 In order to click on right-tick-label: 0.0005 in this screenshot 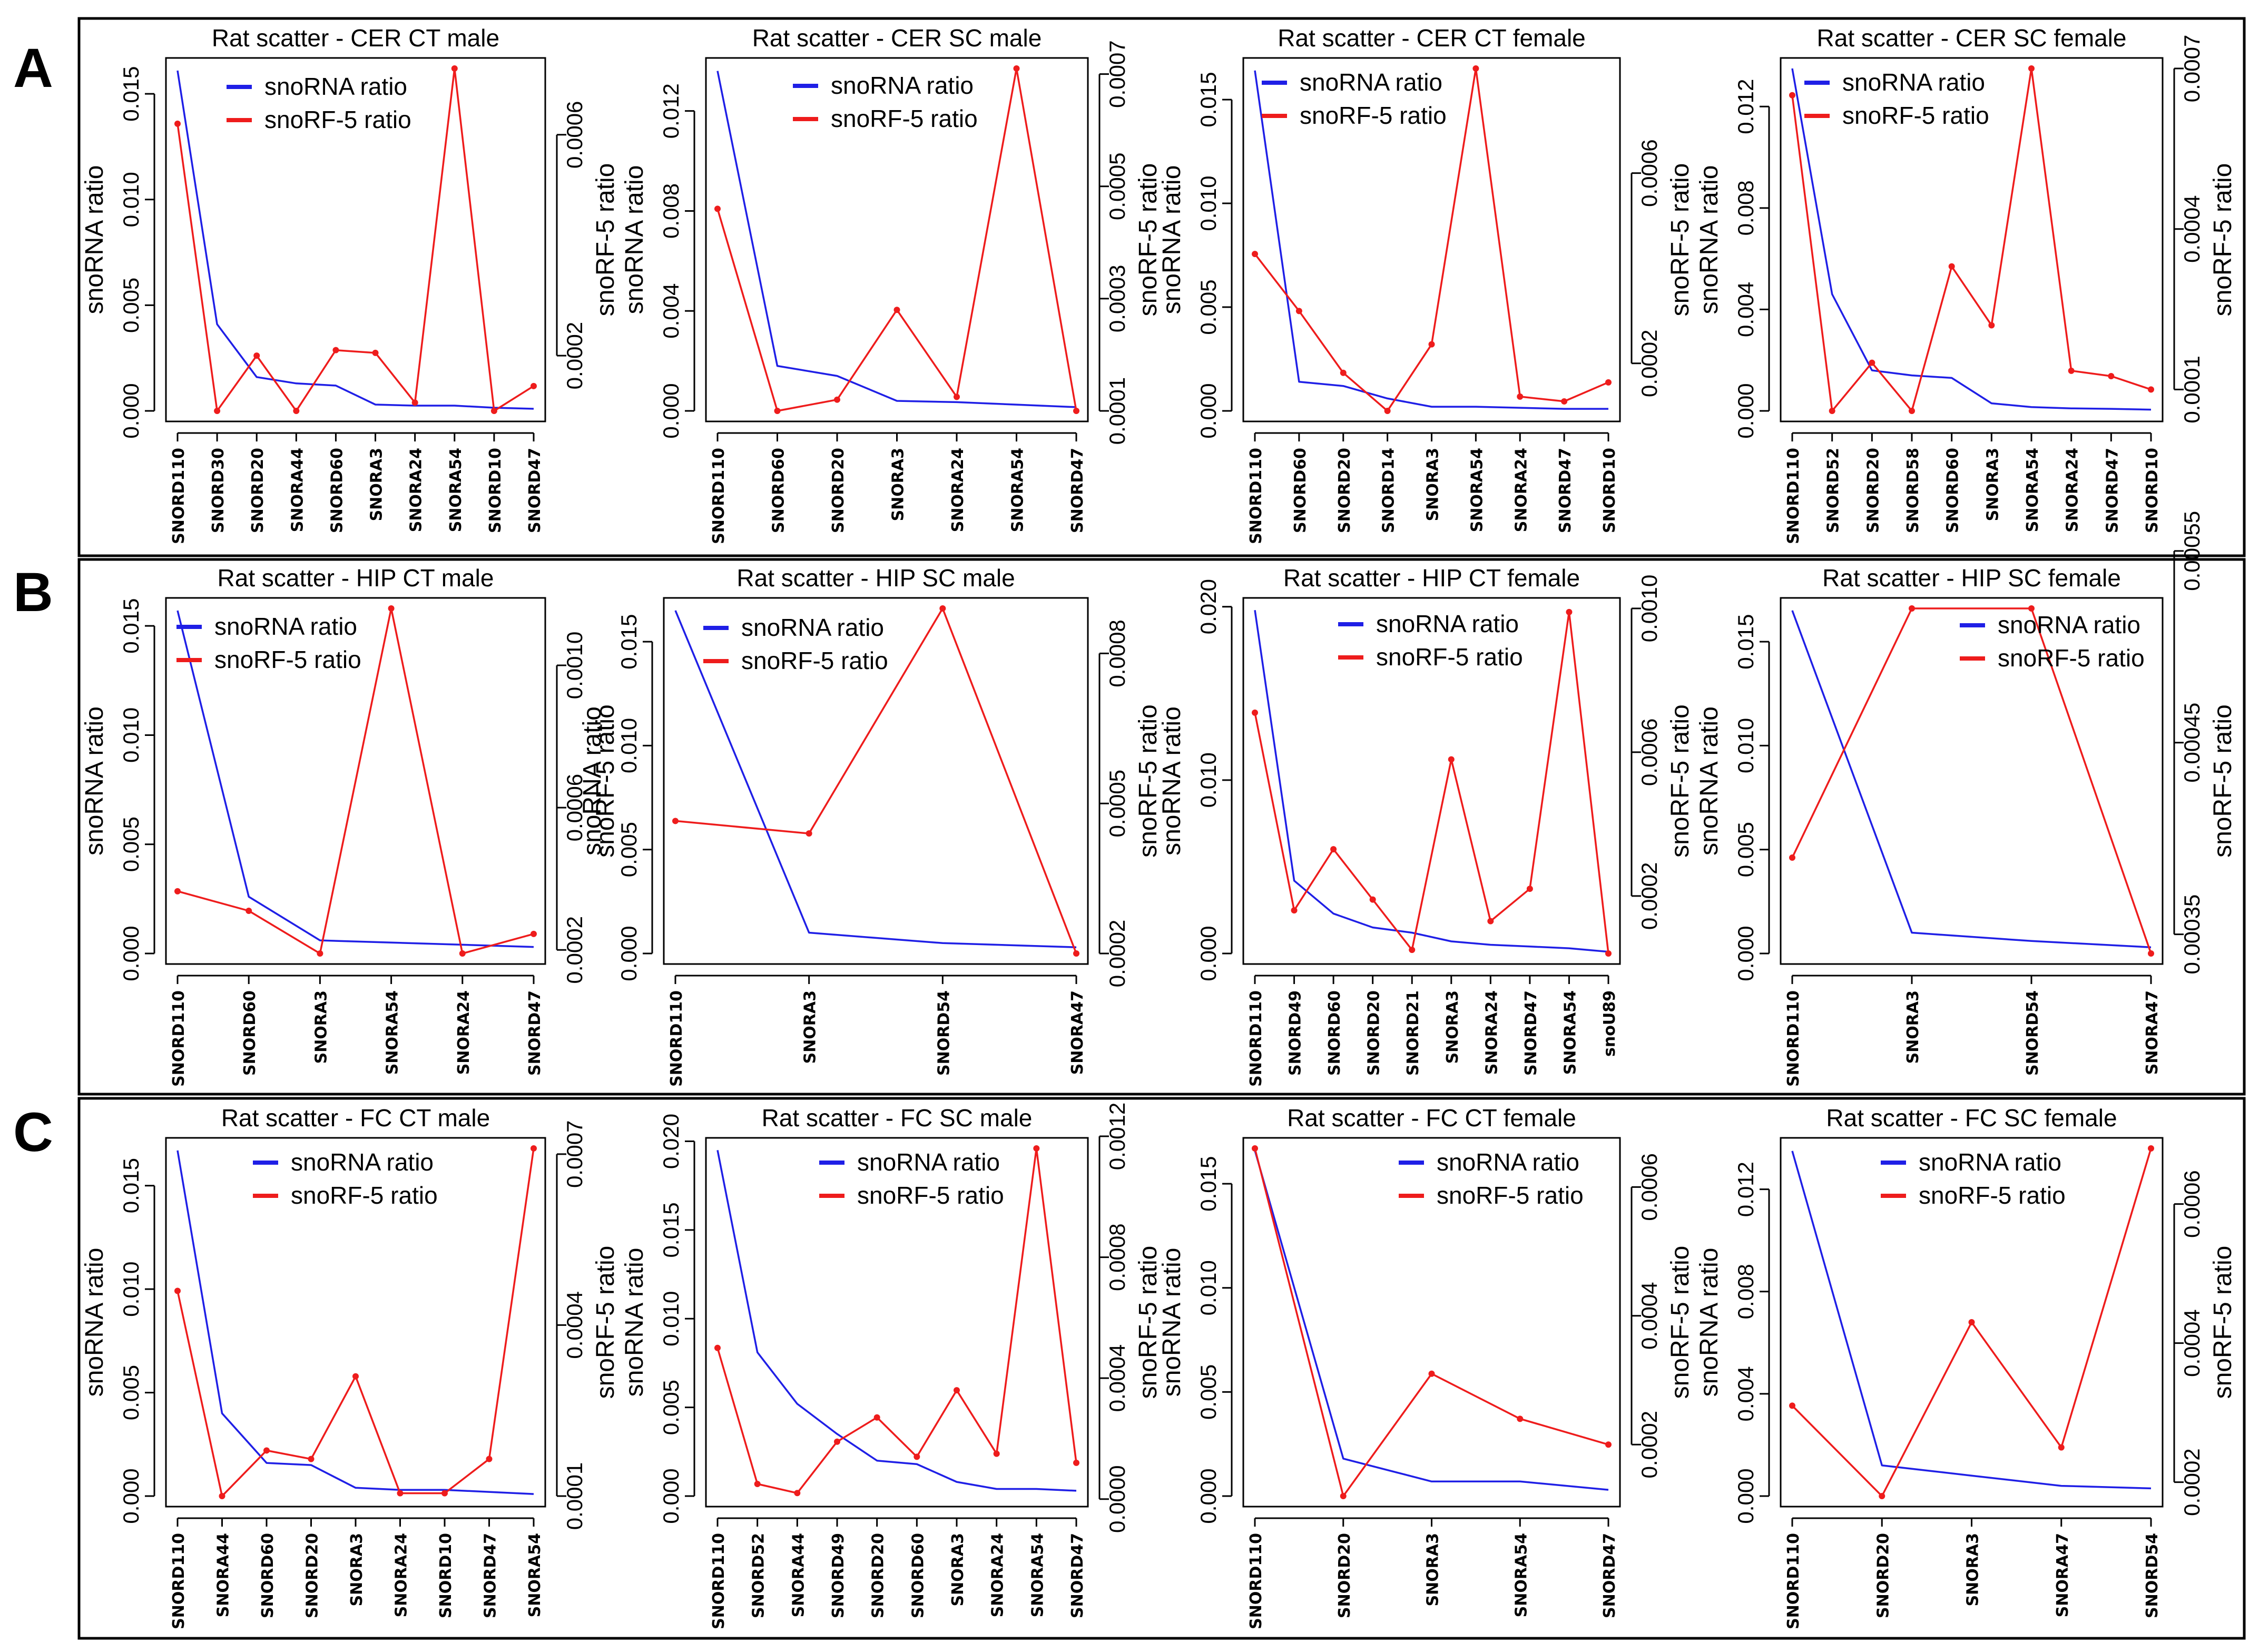, I will do `click(1117, 804)`.